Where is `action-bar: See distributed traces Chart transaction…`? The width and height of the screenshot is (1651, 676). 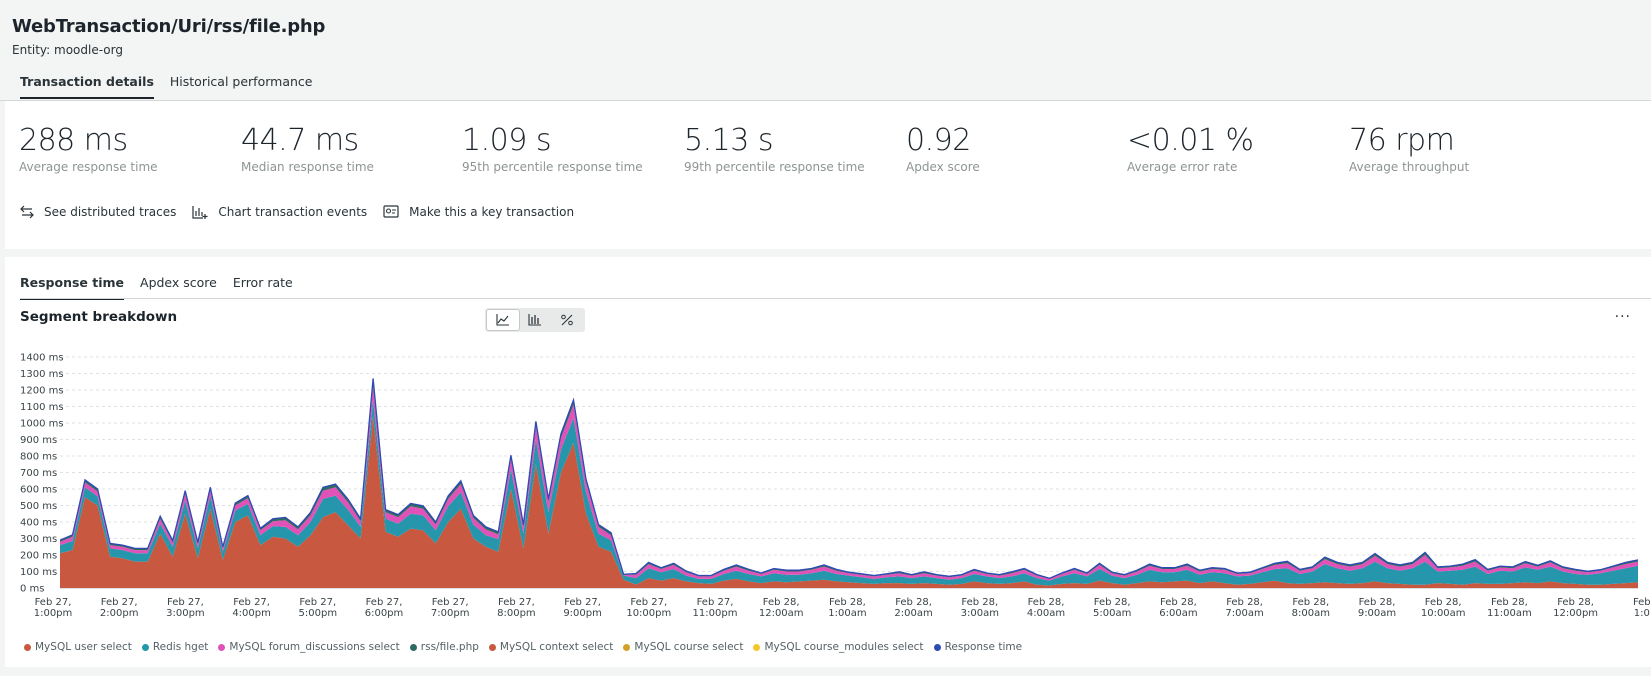
action-bar: See distributed traces Chart transaction… is located at coordinates (305, 212).